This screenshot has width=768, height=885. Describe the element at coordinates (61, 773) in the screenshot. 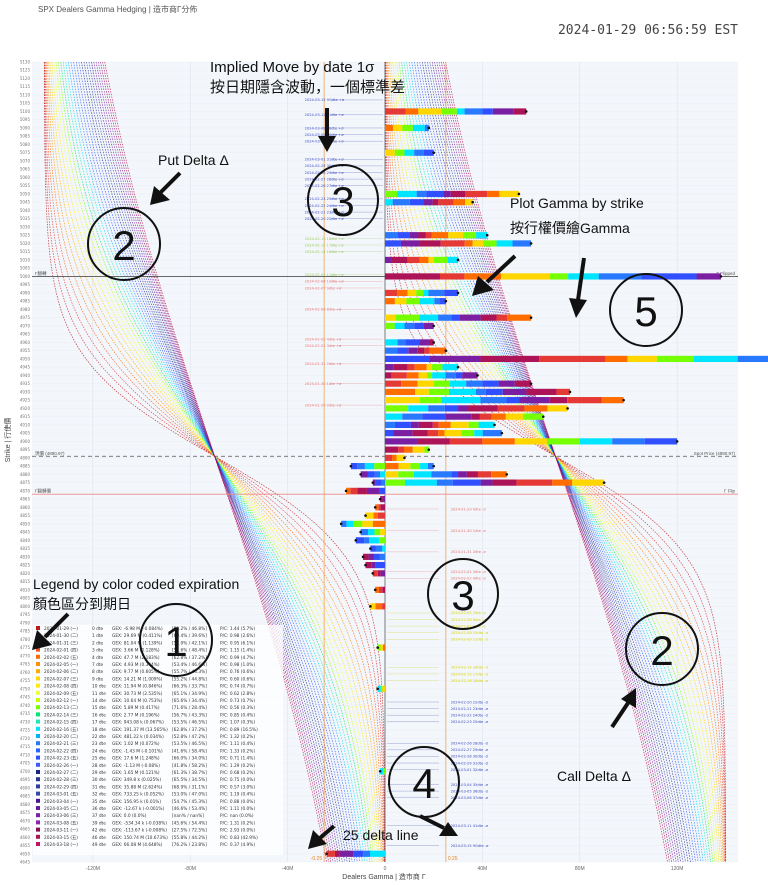

I see `legend-date: 2024-02-27 (二)` at that location.